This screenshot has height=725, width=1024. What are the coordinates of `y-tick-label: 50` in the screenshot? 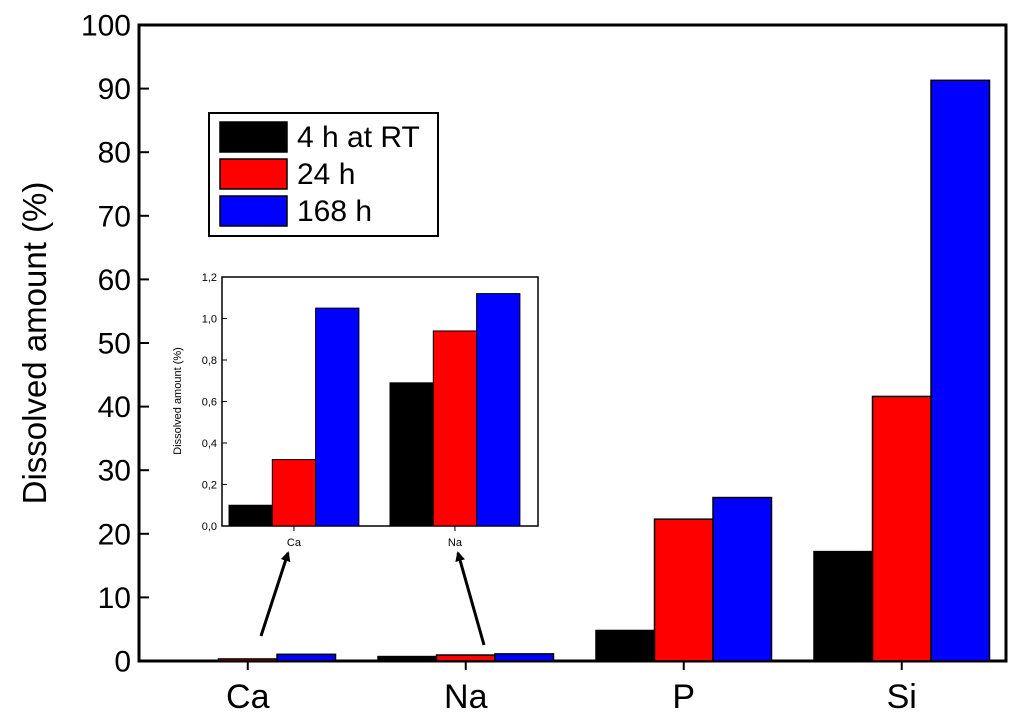 It's located at (114, 344).